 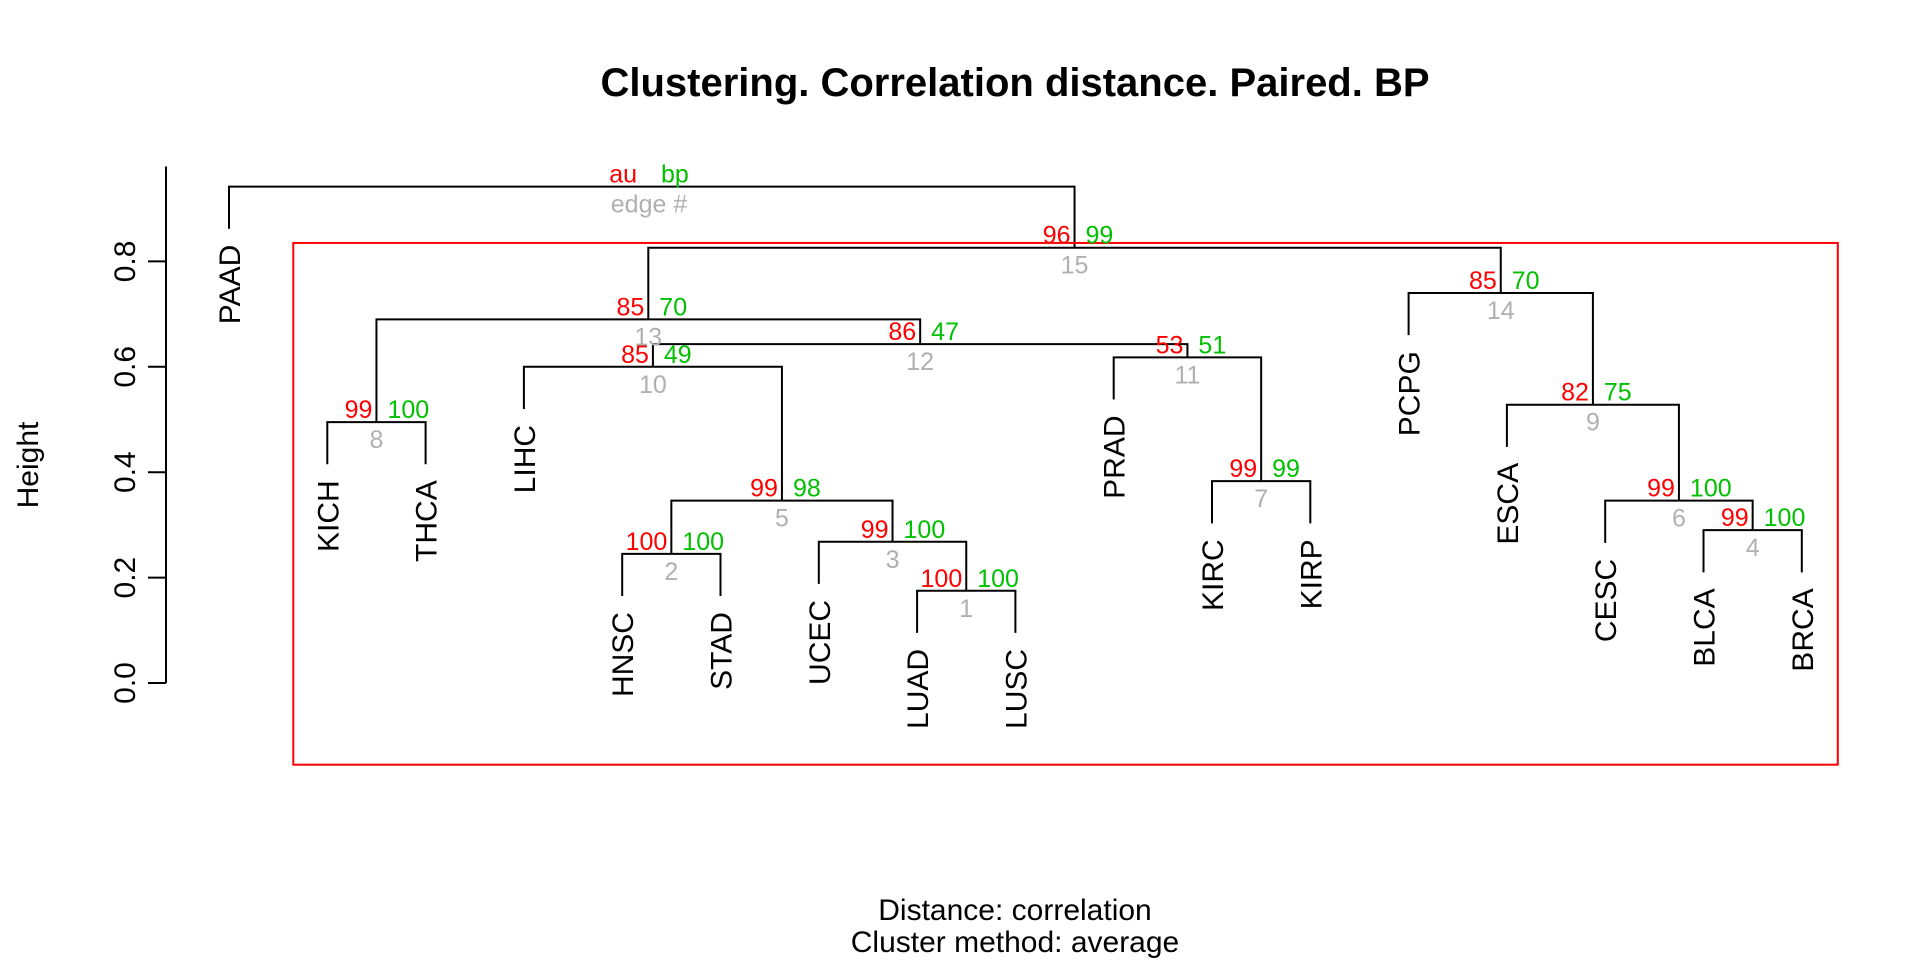 I want to click on edge-number: 10, so click(x=653, y=385).